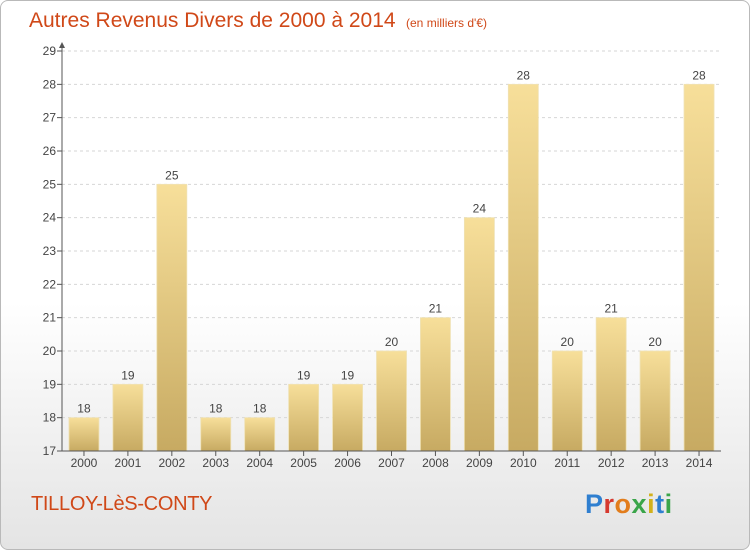  Describe the element at coordinates (50, 84) in the screenshot. I see `y-tick-label: 28` at that location.